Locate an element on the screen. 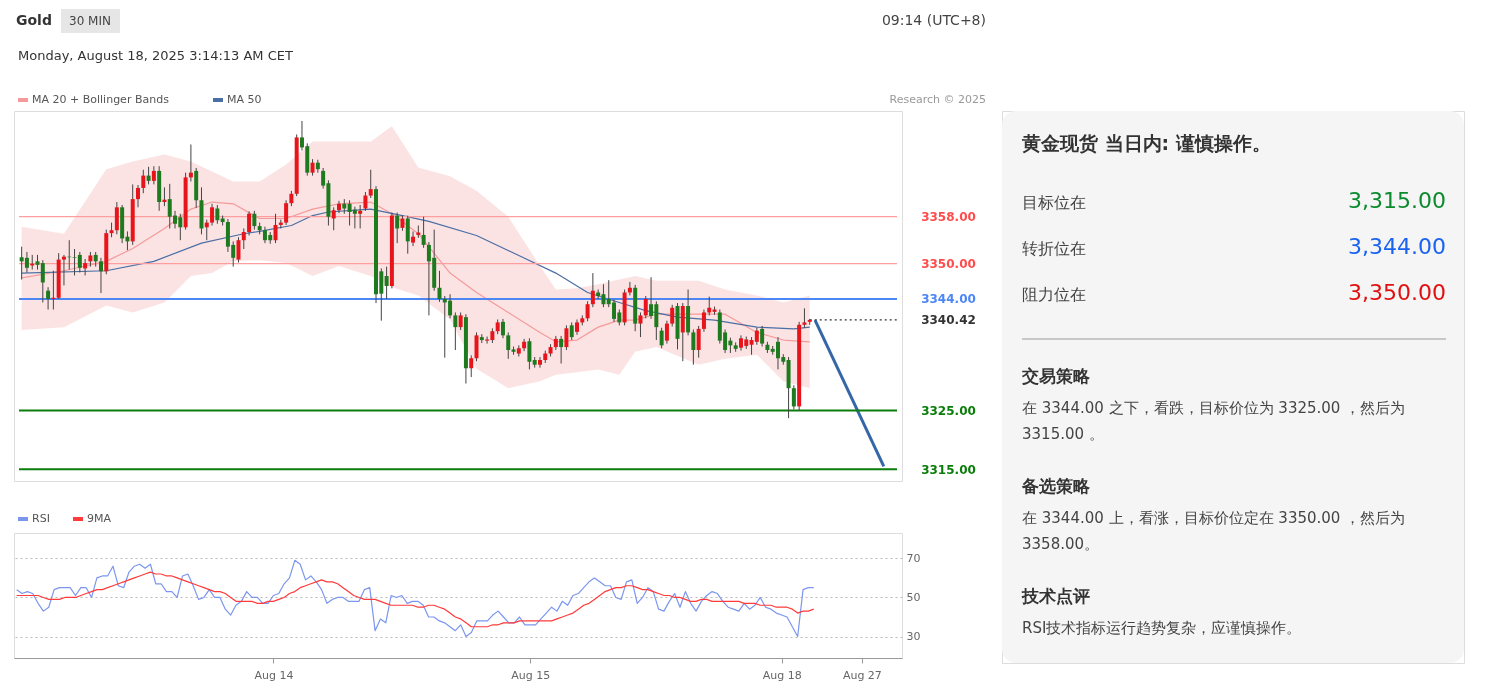 Image resolution: width=1487 pixels, height=682 pixels. text: 在 3344.00 之下，看跌，目标价位为 3325.00 ，然后为 3315.00 。 is located at coordinates (1214, 421).